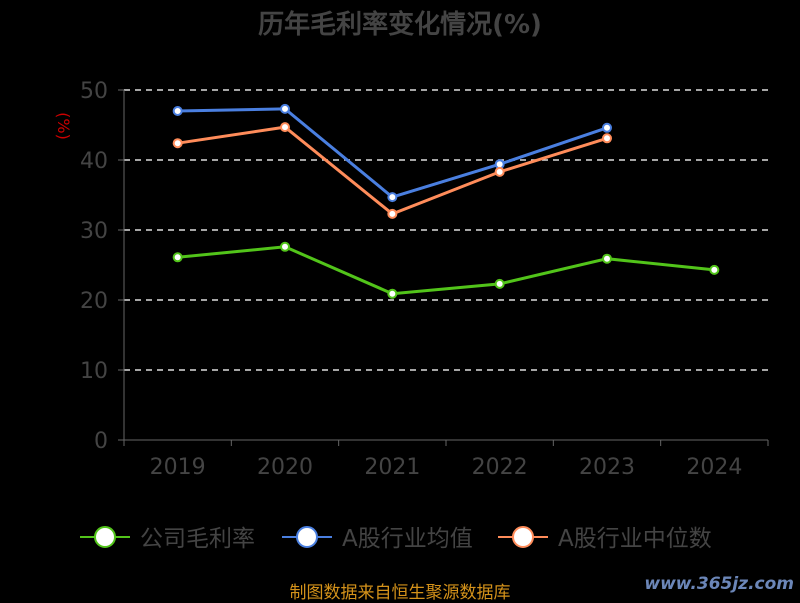 The height and width of the screenshot is (603, 800). I want to click on x-tick-label: 2020, so click(285, 467).